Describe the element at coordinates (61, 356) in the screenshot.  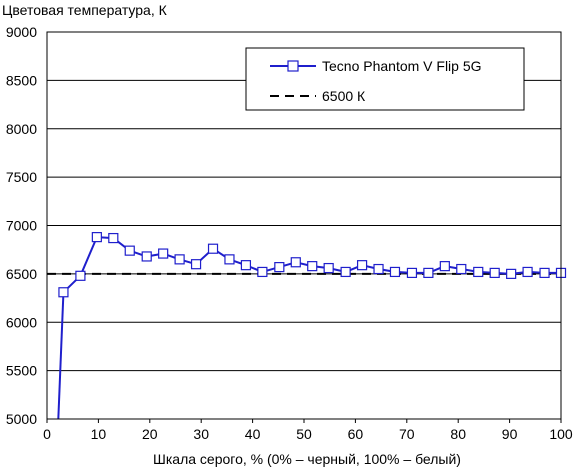
I see `series-lead-in-line` at that location.